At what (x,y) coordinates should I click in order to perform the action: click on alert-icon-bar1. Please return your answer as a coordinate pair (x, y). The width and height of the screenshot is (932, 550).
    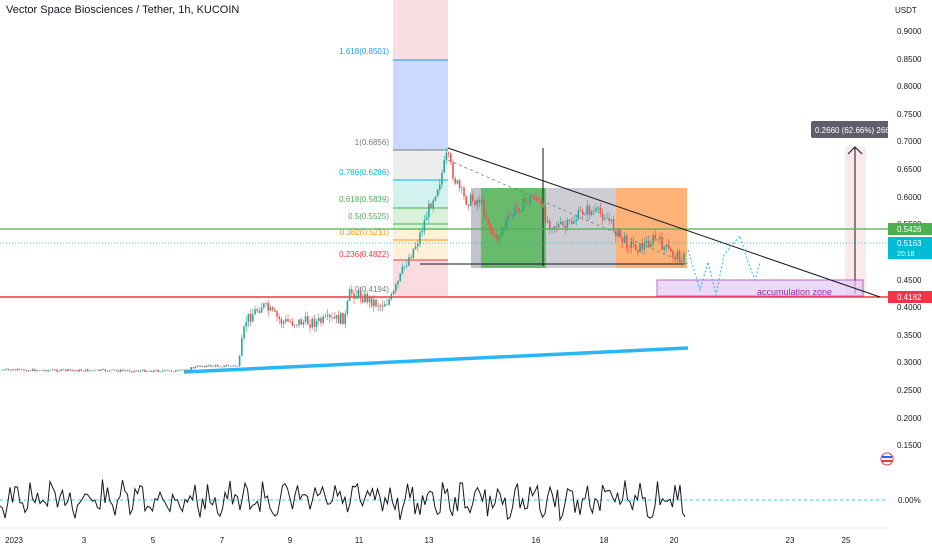
    Looking at the image, I should click on (887, 457).